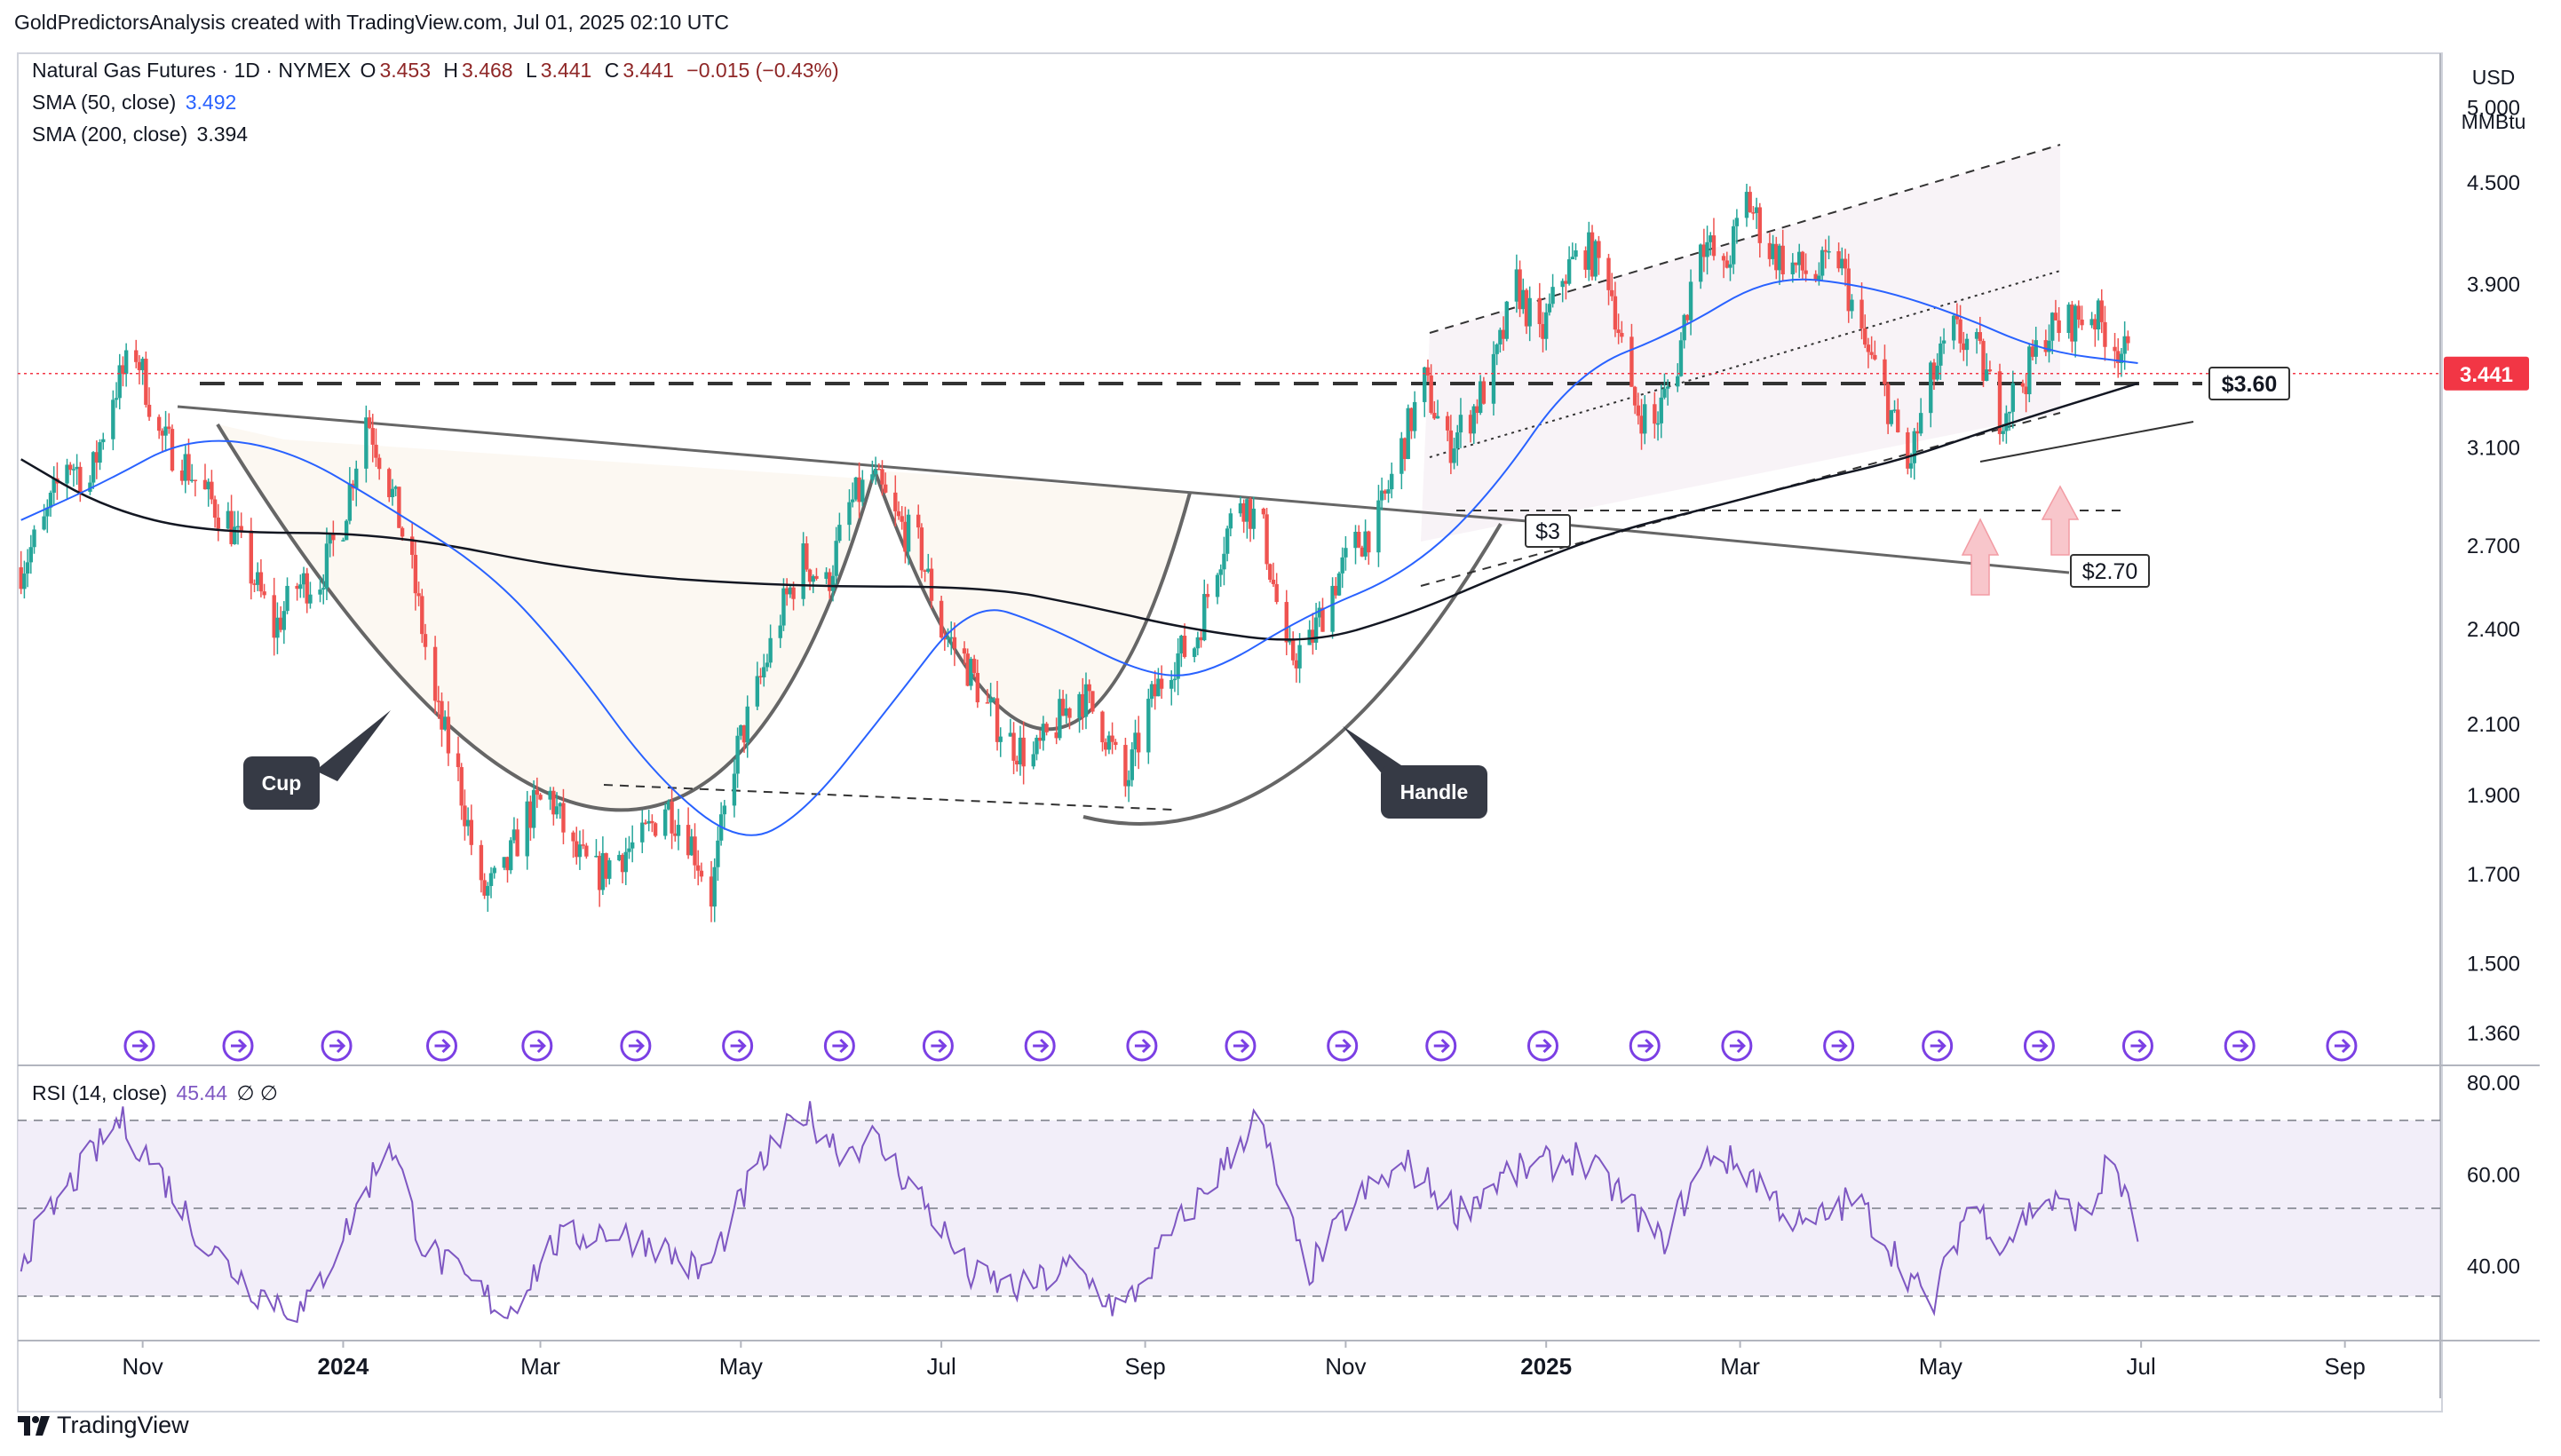  Describe the element at coordinates (2110, 571) in the screenshot. I see `annotation-270: $2.70` at that location.